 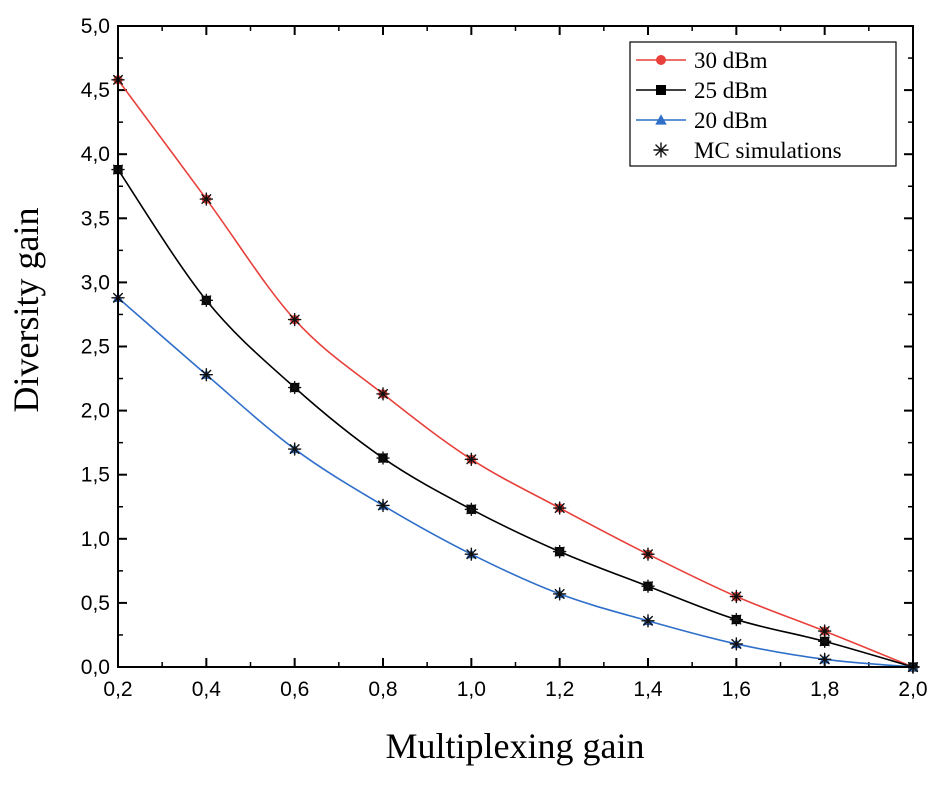 What do you see at coordinates (661, 119) in the screenshot?
I see `legend-marker-20-dbm` at bounding box center [661, 119].